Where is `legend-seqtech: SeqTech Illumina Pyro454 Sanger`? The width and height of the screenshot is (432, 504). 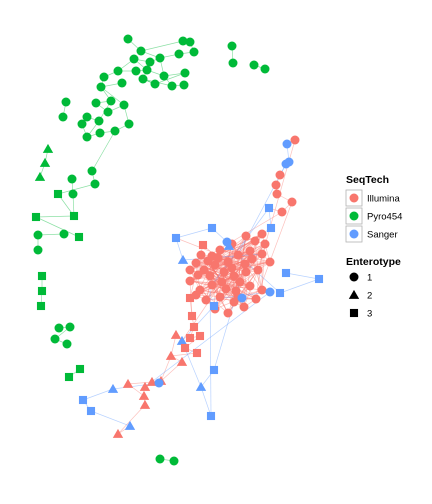
legend-seqtech: SeqTech Illumina Pyro454 Sanger is located at coordinates (373, 208).